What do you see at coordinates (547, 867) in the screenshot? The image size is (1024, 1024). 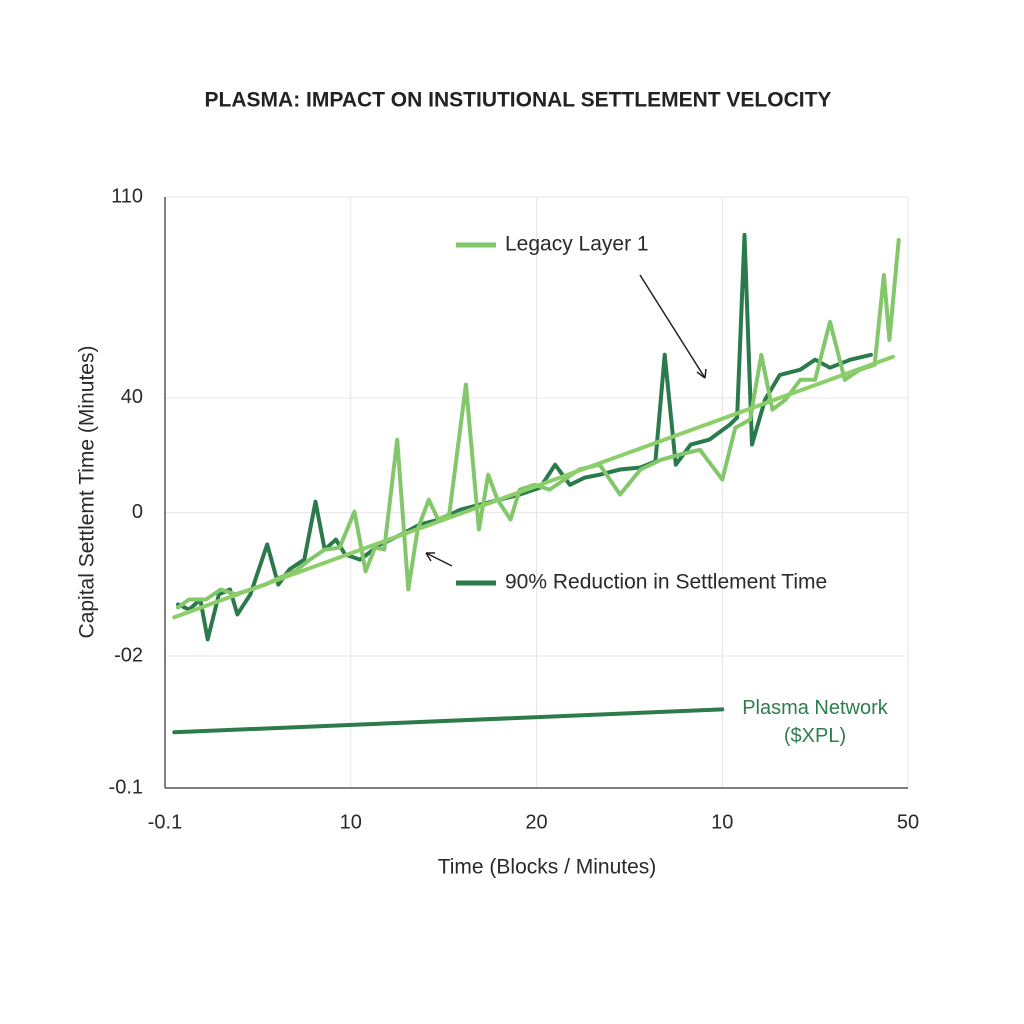 I see `x-axis-label: Time (Blocks / Minutes)` at bounding box center [547, 867].